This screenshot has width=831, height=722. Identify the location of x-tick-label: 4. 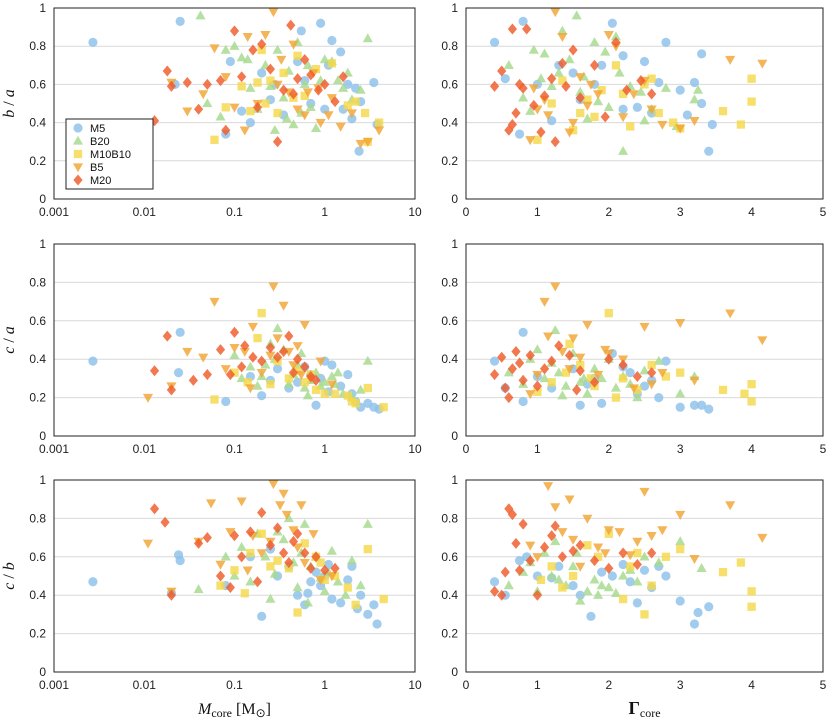
(751, 685).